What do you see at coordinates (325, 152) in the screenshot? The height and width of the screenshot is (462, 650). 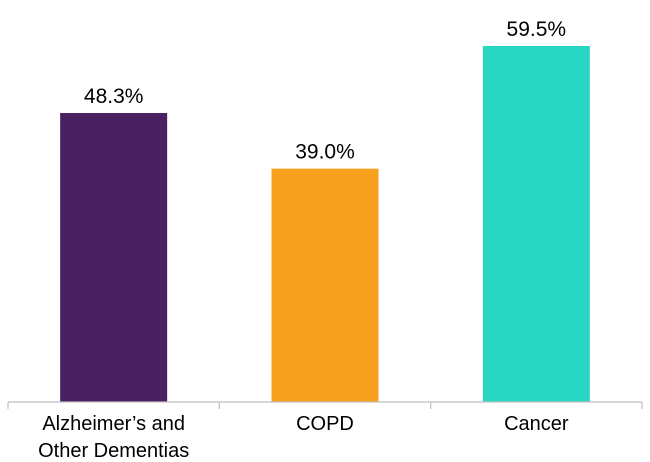 I see `value-label-2: 39.0%` at bounding box center [325, 152].